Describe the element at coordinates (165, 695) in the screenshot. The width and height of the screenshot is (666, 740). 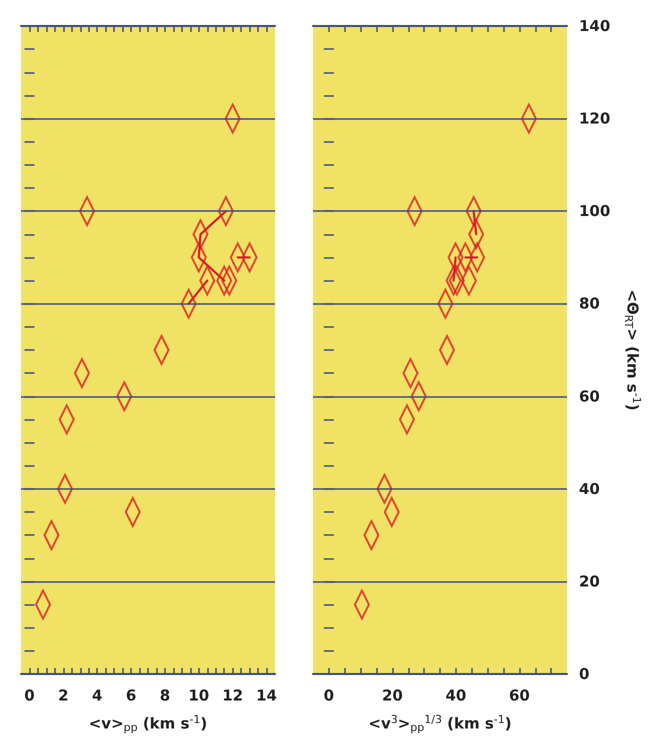
I see `x-tick-label: 8` at that location.